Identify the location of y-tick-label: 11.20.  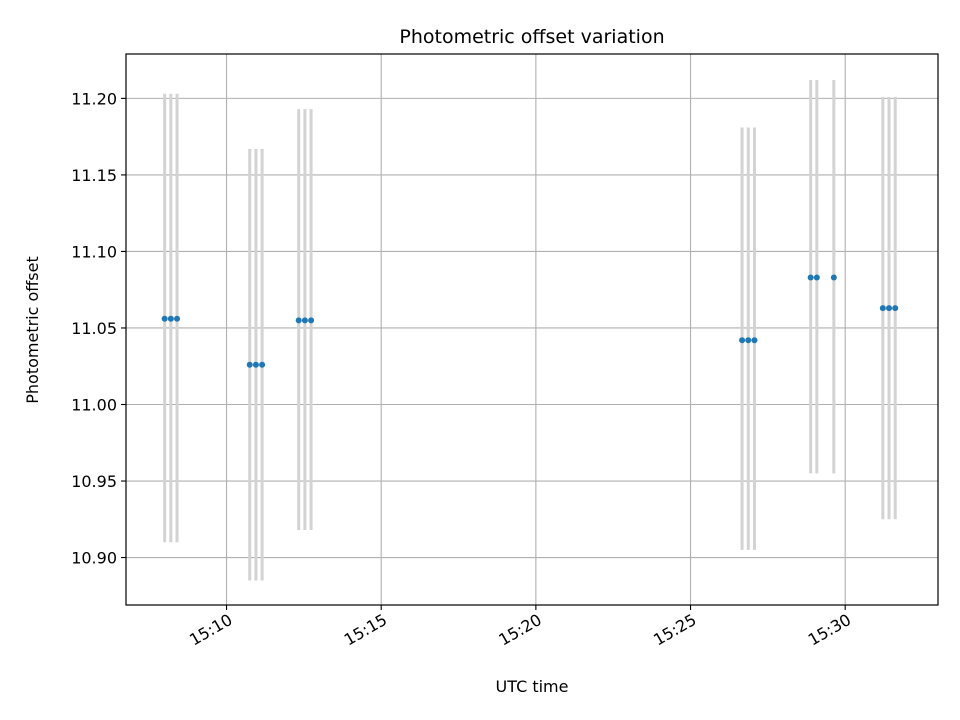
(94, 98).